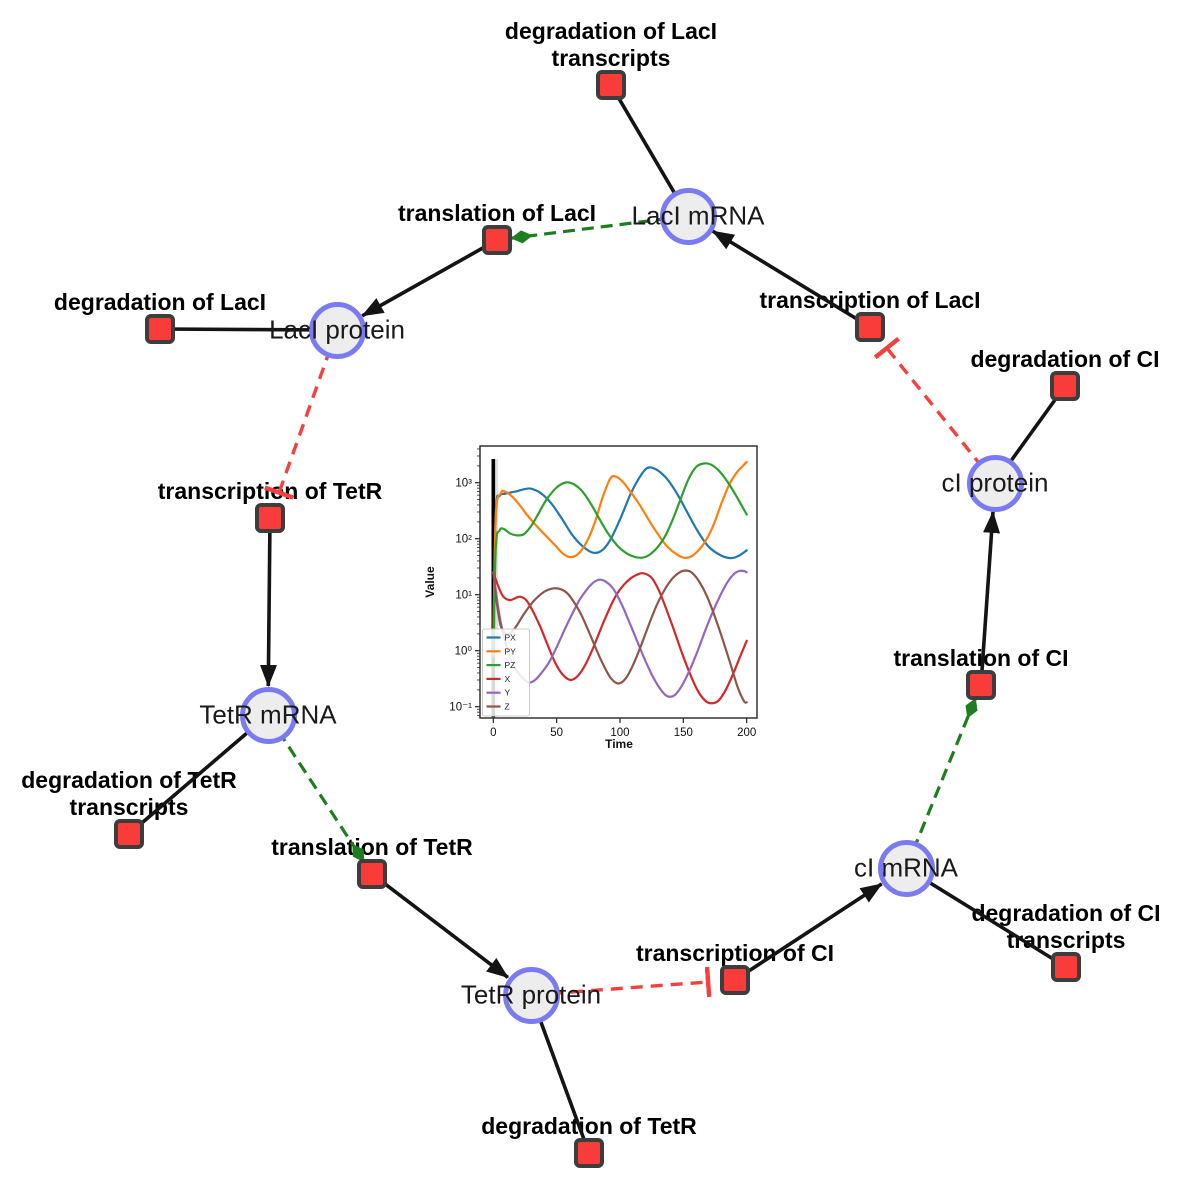 This screenshot has height=1200, width=1189. Describe the element at coordinates (870, 300) in the screenshot. I see `reaction-label-tc-laci: transcription of LacI` at that location.